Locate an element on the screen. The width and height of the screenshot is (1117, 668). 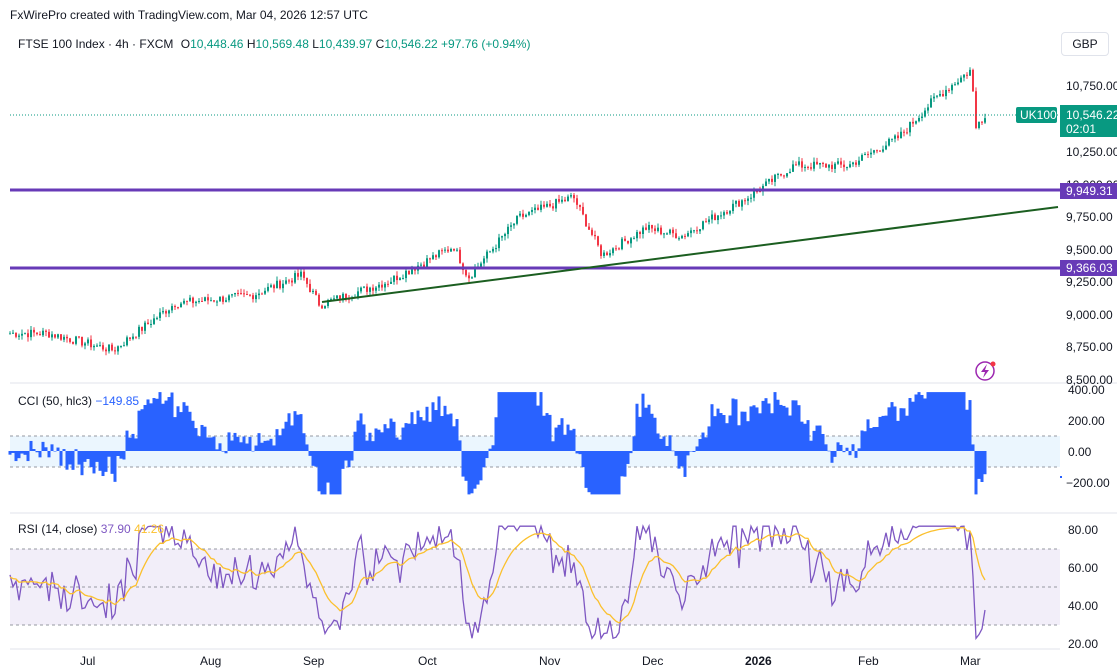
currency-button: GBP is located at coordinates (1085, 44).